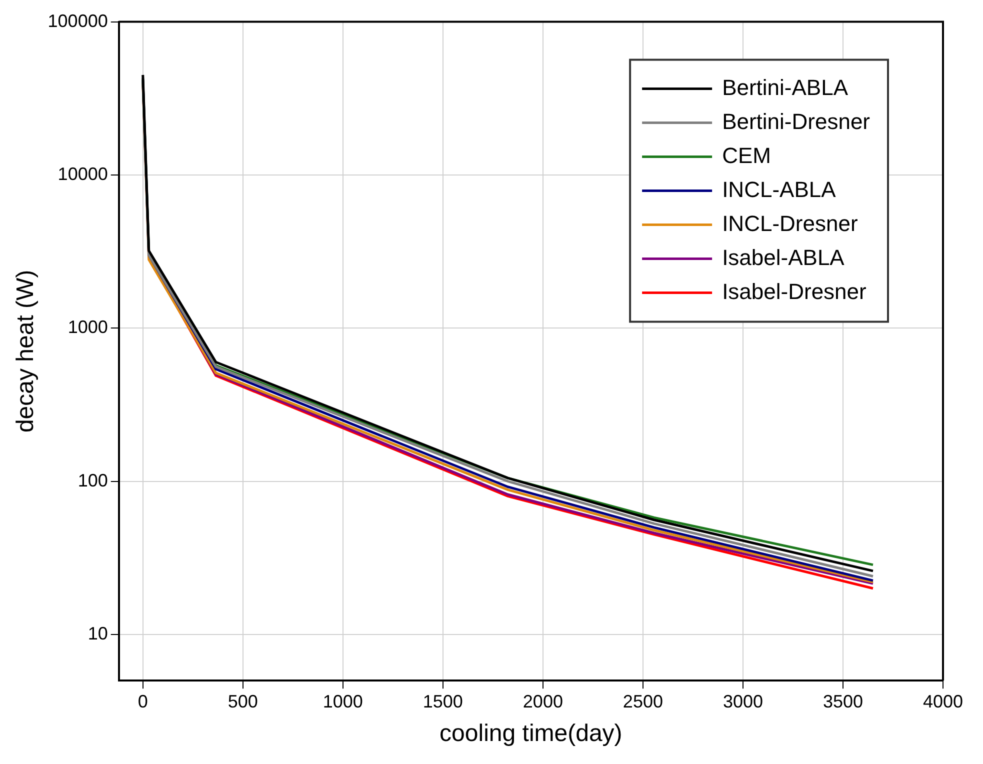 Image resolution: width=983 pixels, height=764 pixels. I want to click on x-tick-label: 2000, so click(542, 701).